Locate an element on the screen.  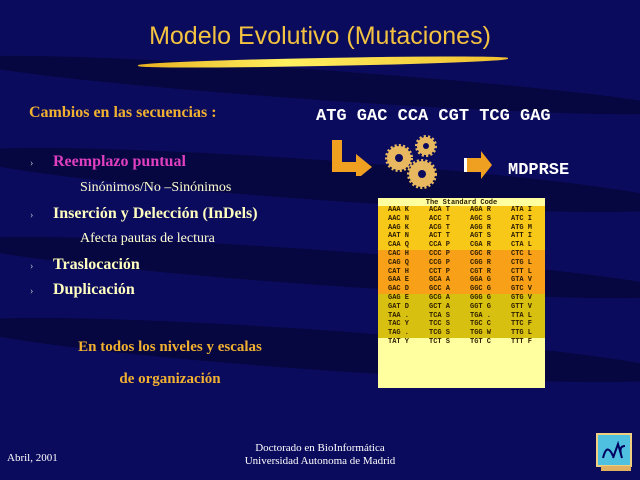
codon-cell: GTT V is located at coordinates (522, 306).